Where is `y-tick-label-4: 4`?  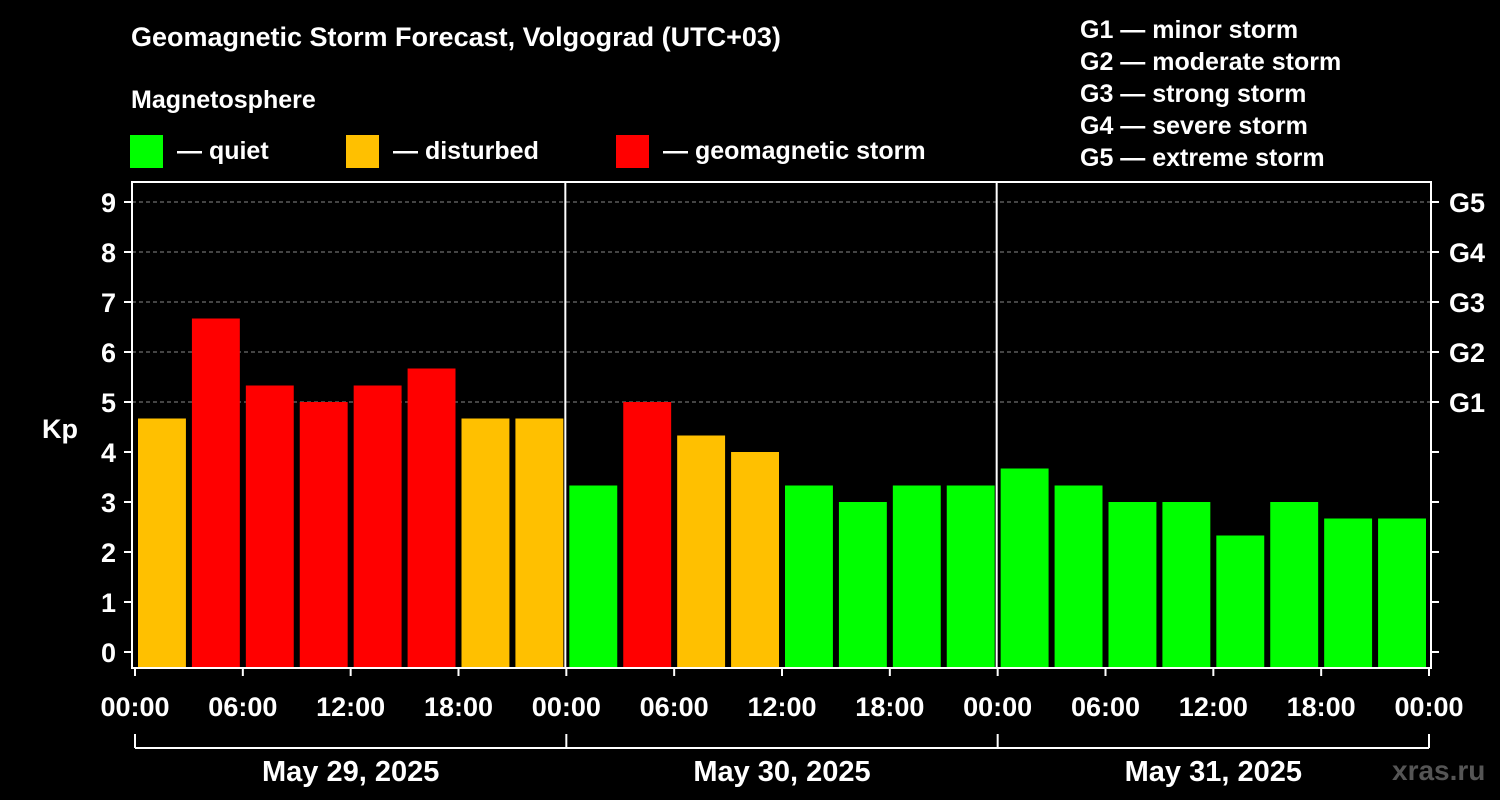
y-tick-label-4: 4 is located at coordinates (108, 453).